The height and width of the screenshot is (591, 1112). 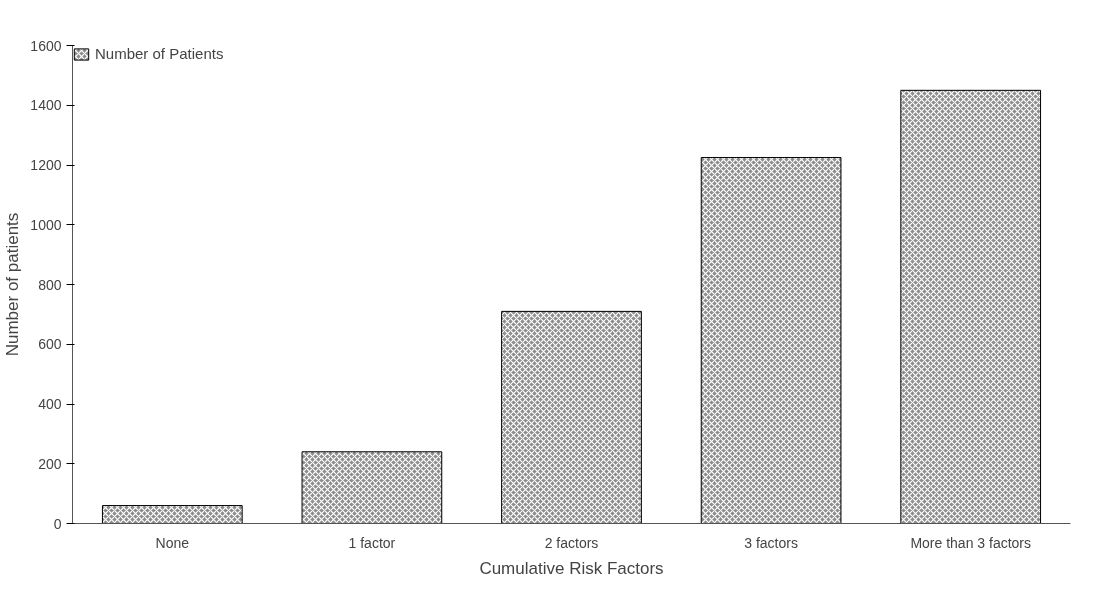 What do you see at coordinates (159, 53) in the screenshot?
I see `legend-label: Number of Patients` at bounding box center [159, 53].